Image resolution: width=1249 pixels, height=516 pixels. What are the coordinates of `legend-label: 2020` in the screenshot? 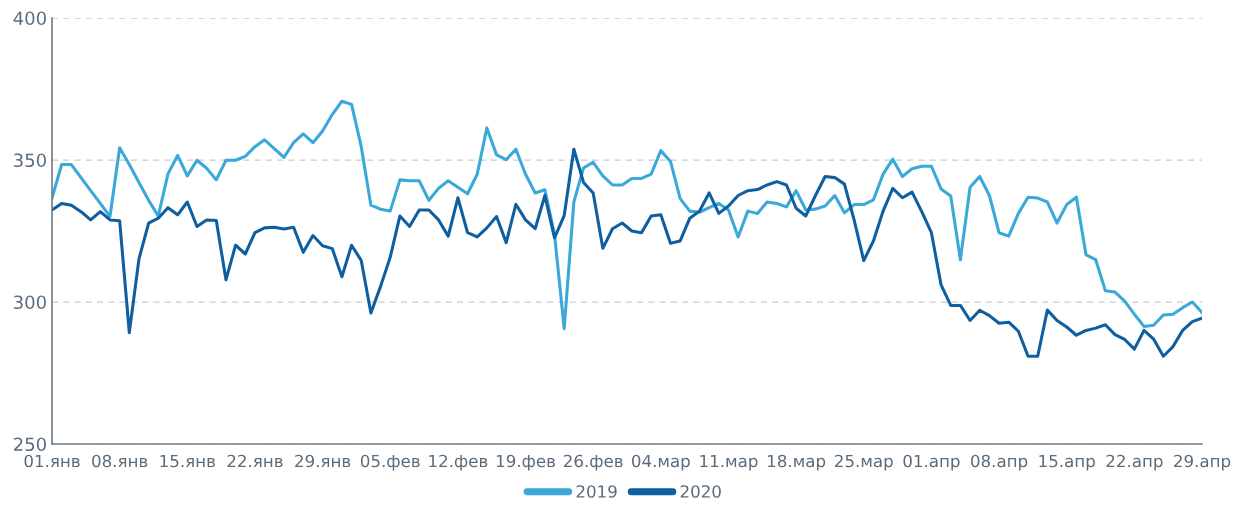 It's located at (700, 491).